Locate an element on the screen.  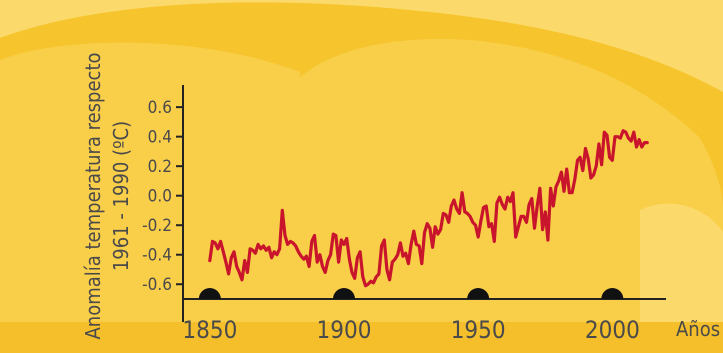
x-axis-title: Años is located at coordinates (698, 329).